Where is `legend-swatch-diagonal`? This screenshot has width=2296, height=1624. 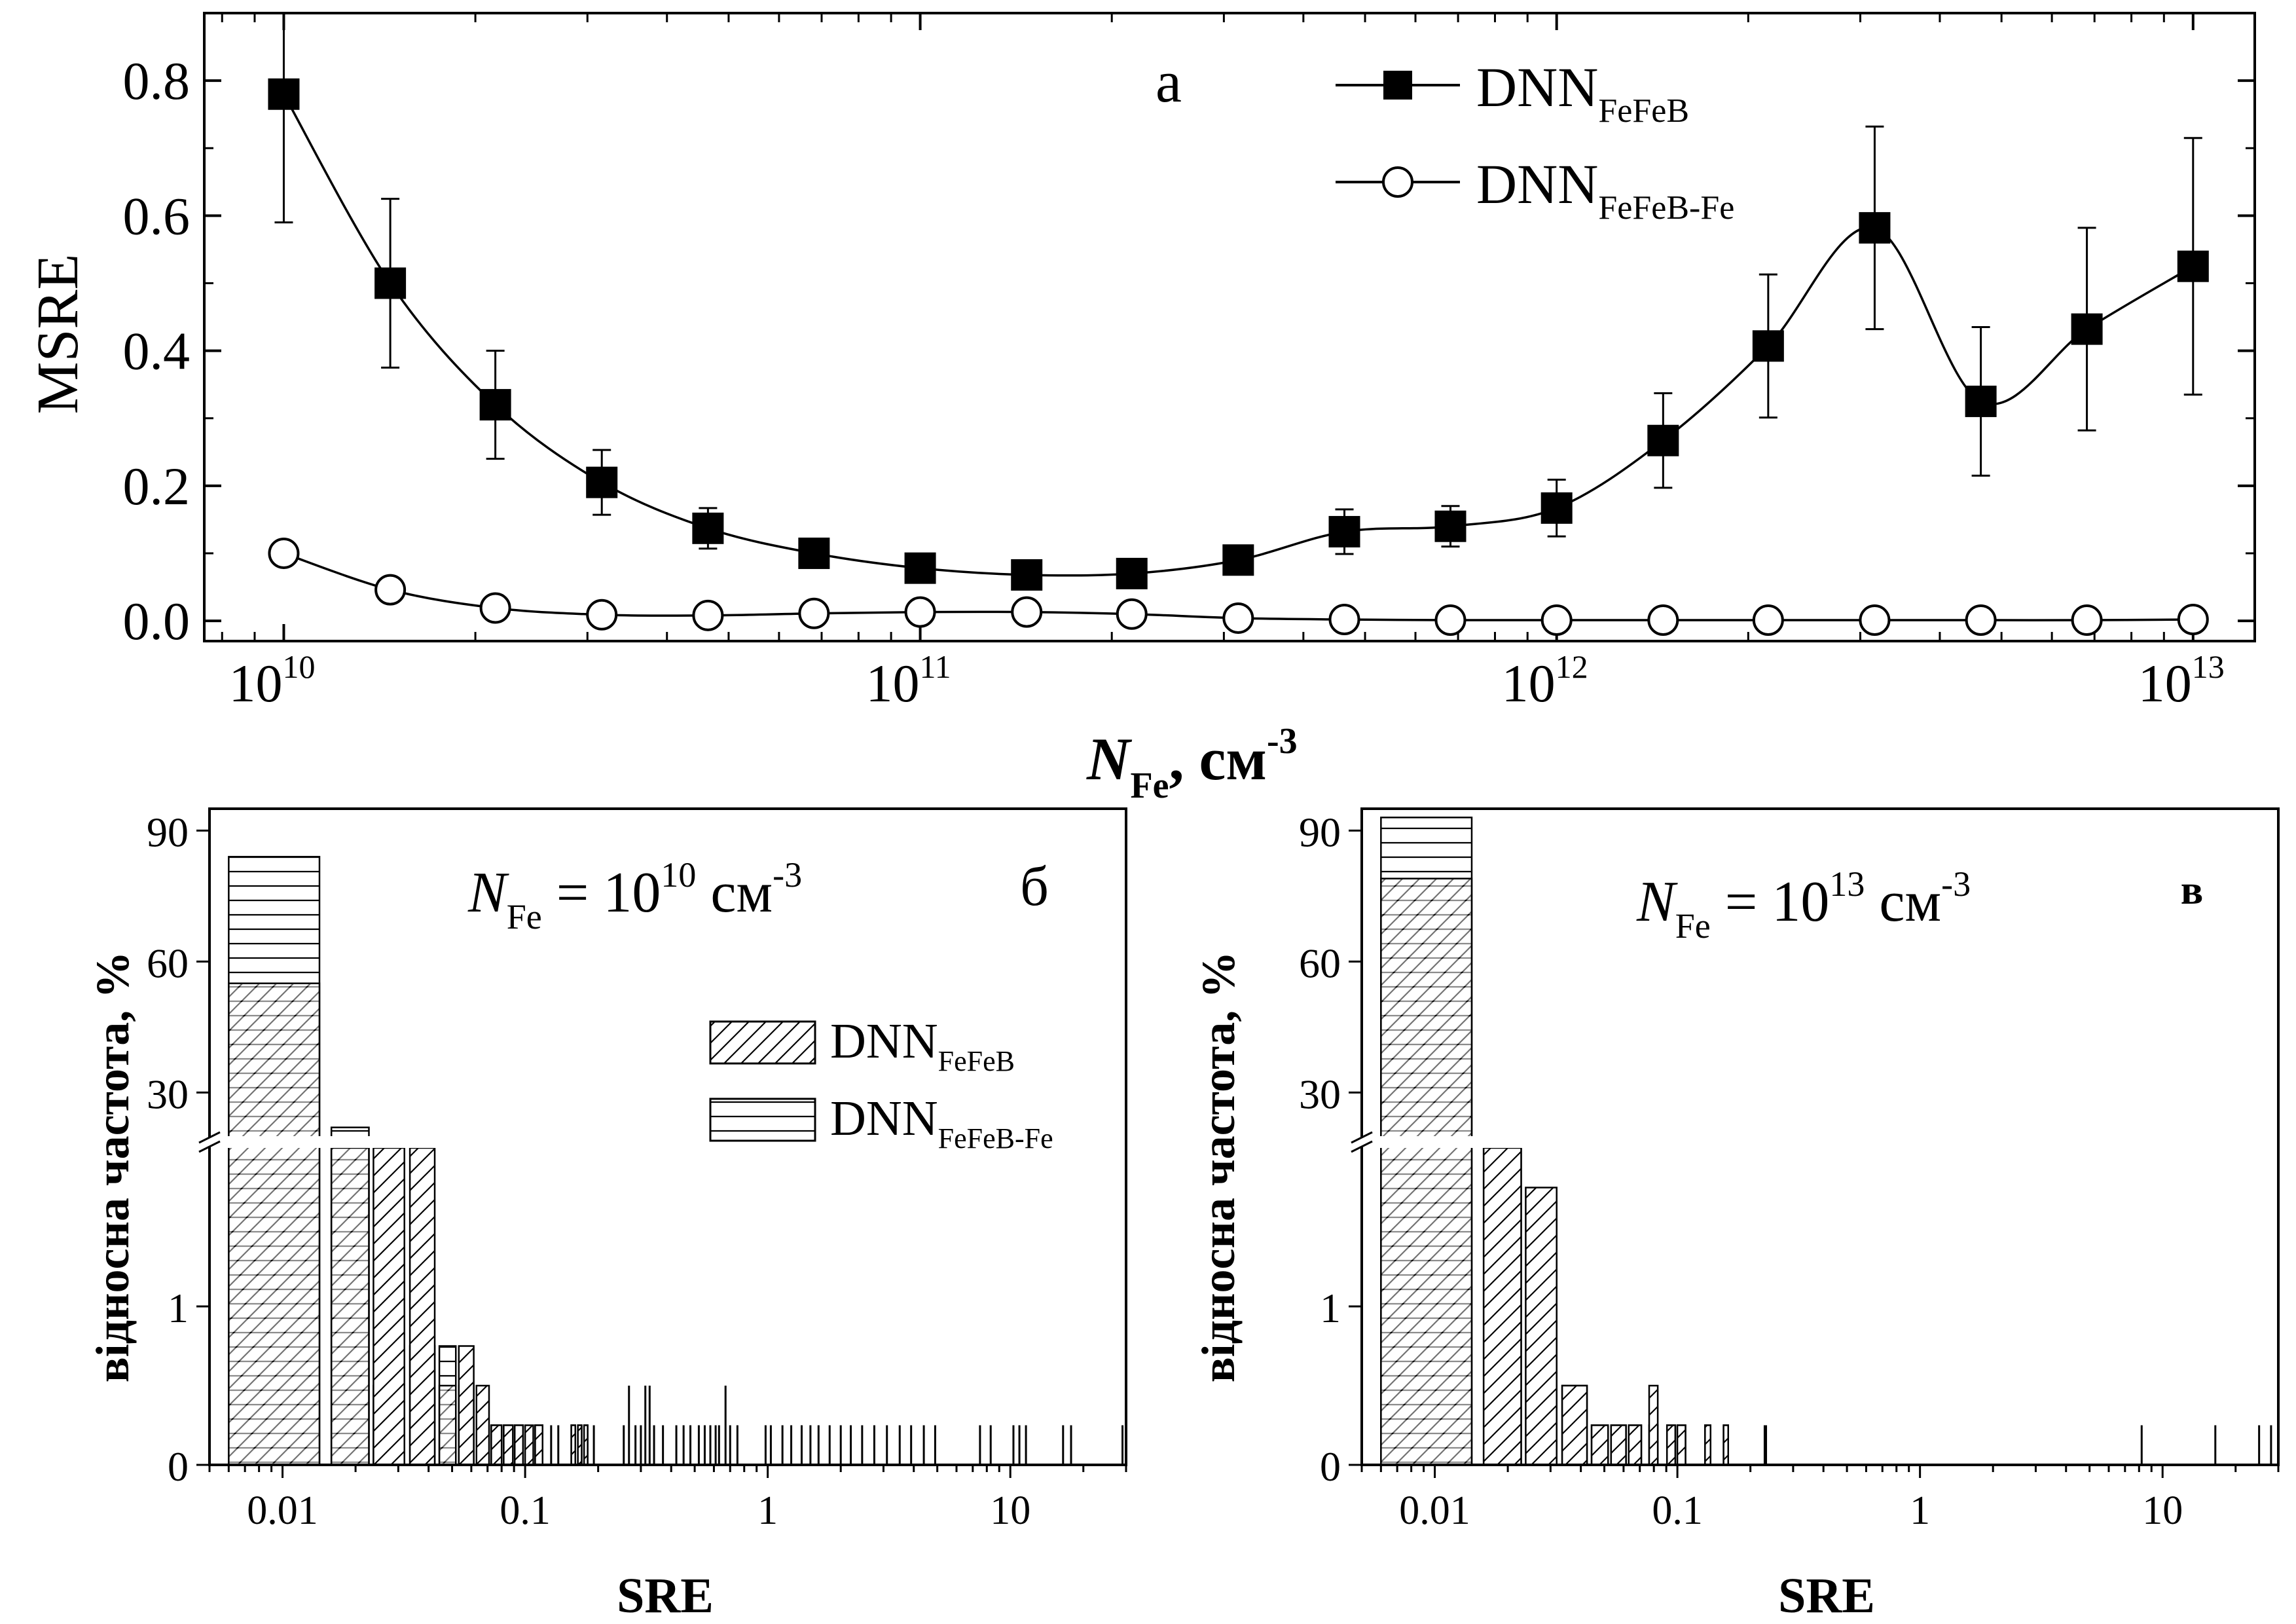
legend-swatch-diagonal is located at coordinates (762, 1042).